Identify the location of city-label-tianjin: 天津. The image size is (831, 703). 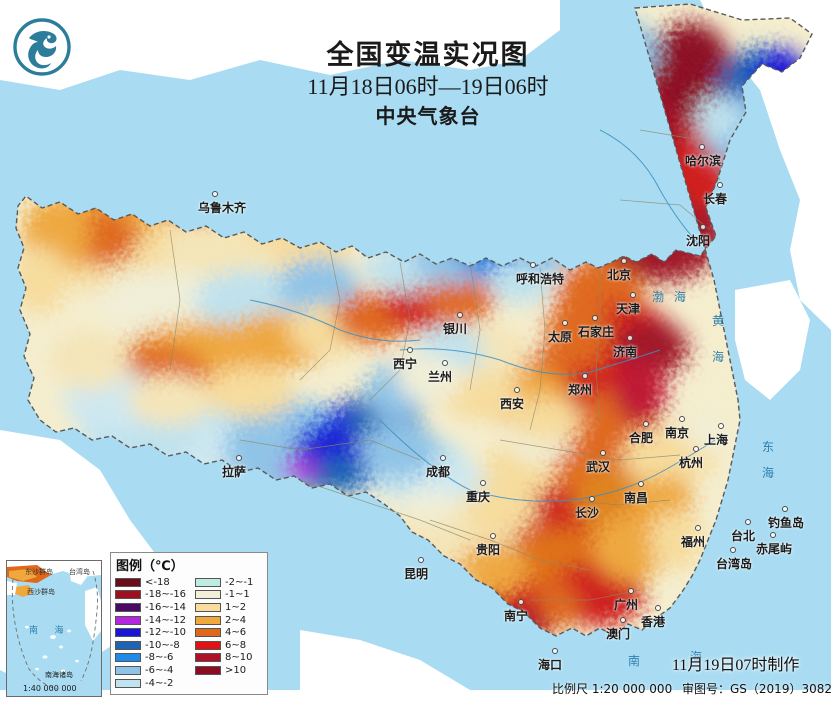
(628, 309).